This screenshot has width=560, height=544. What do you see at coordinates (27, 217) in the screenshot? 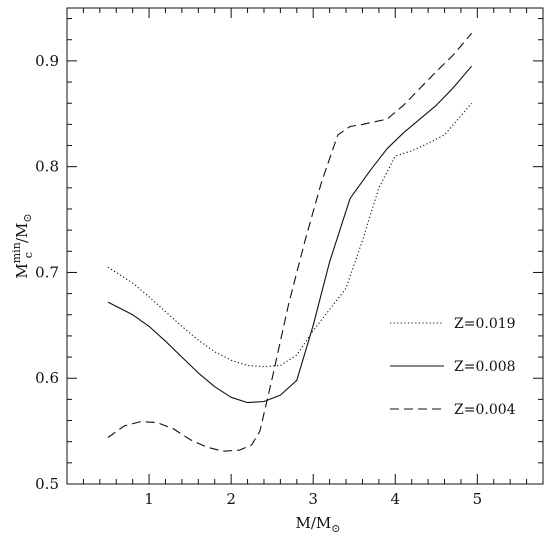
I see `y-axis-label-tail-sub: ⊙` at bounding box center [27, 217].